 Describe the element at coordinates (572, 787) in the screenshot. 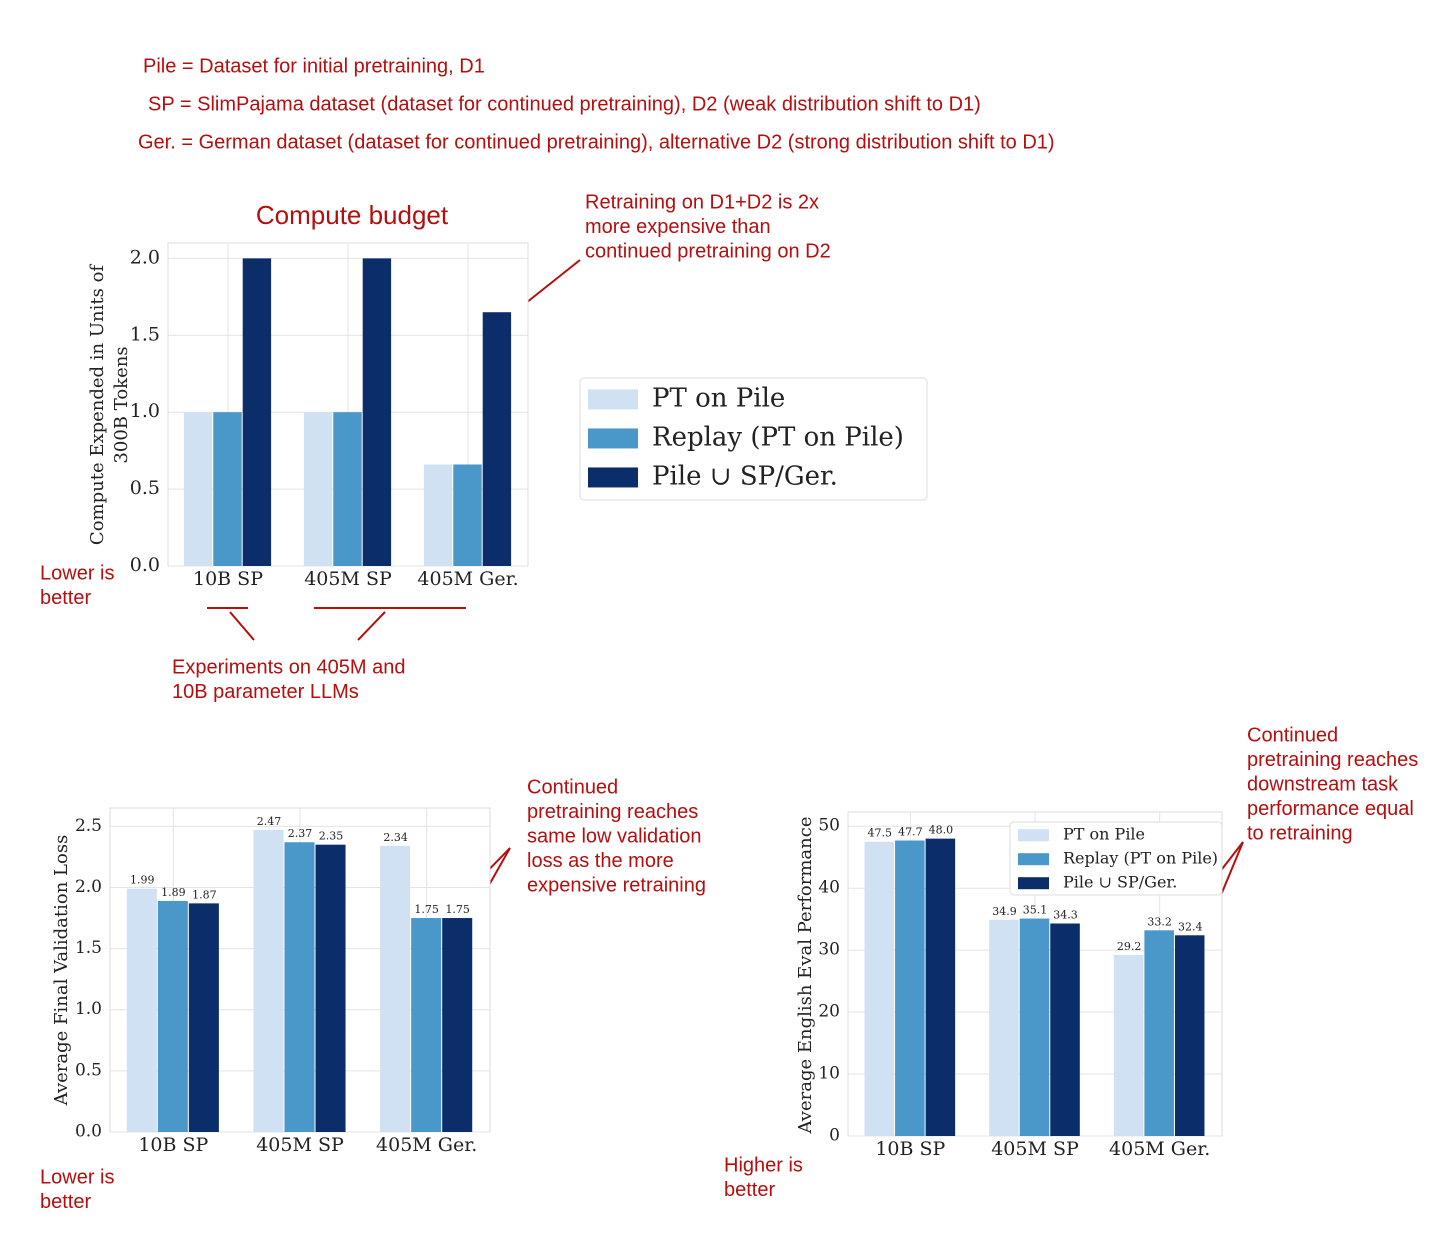

I see `annotation: Continued` at that location.